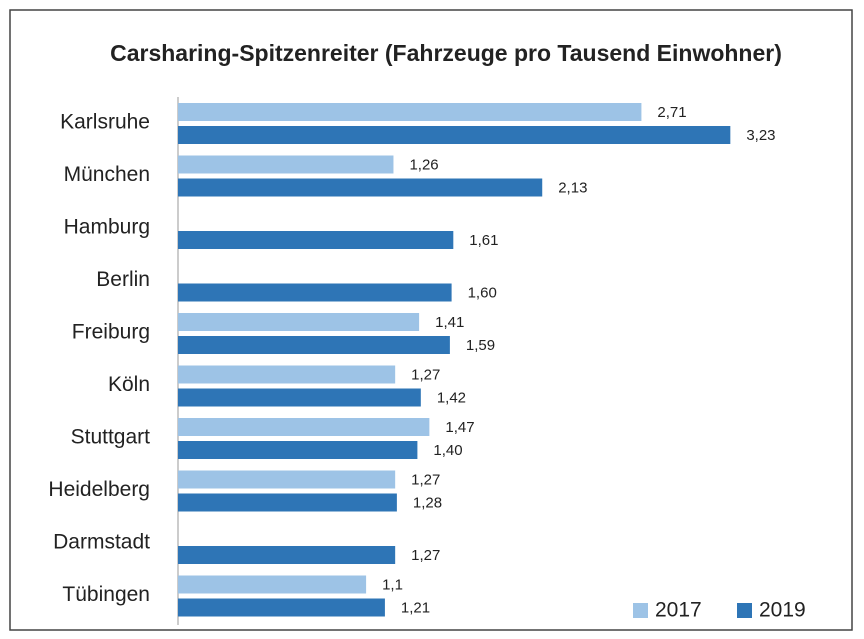 This screenshot has height=639, width=864. Describe the element at coordinates (447, 450) in the screenshot. I see `value-label: 1,40` at that location.